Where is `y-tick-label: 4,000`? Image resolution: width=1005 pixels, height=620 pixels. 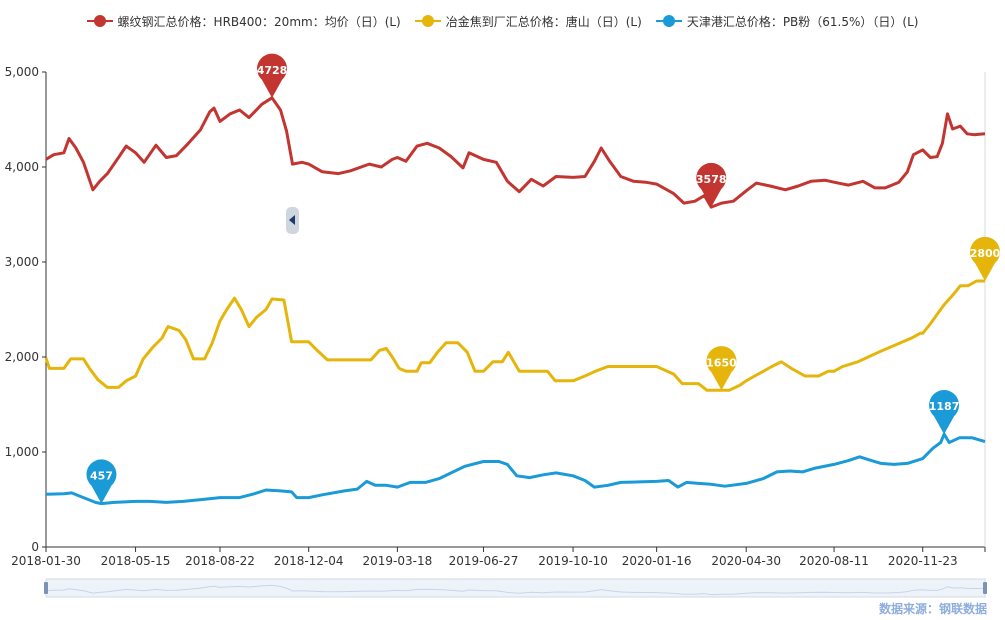
y-tick-label: 4,000 is located at coordinates (22, 167).